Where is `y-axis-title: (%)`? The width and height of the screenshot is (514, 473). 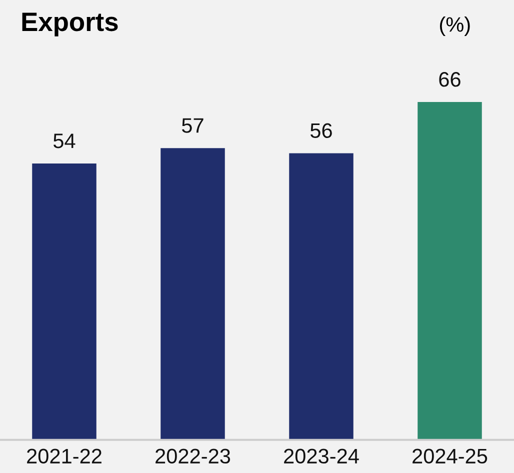 y-axis-title: (%) is located at coordinates (455, 26).